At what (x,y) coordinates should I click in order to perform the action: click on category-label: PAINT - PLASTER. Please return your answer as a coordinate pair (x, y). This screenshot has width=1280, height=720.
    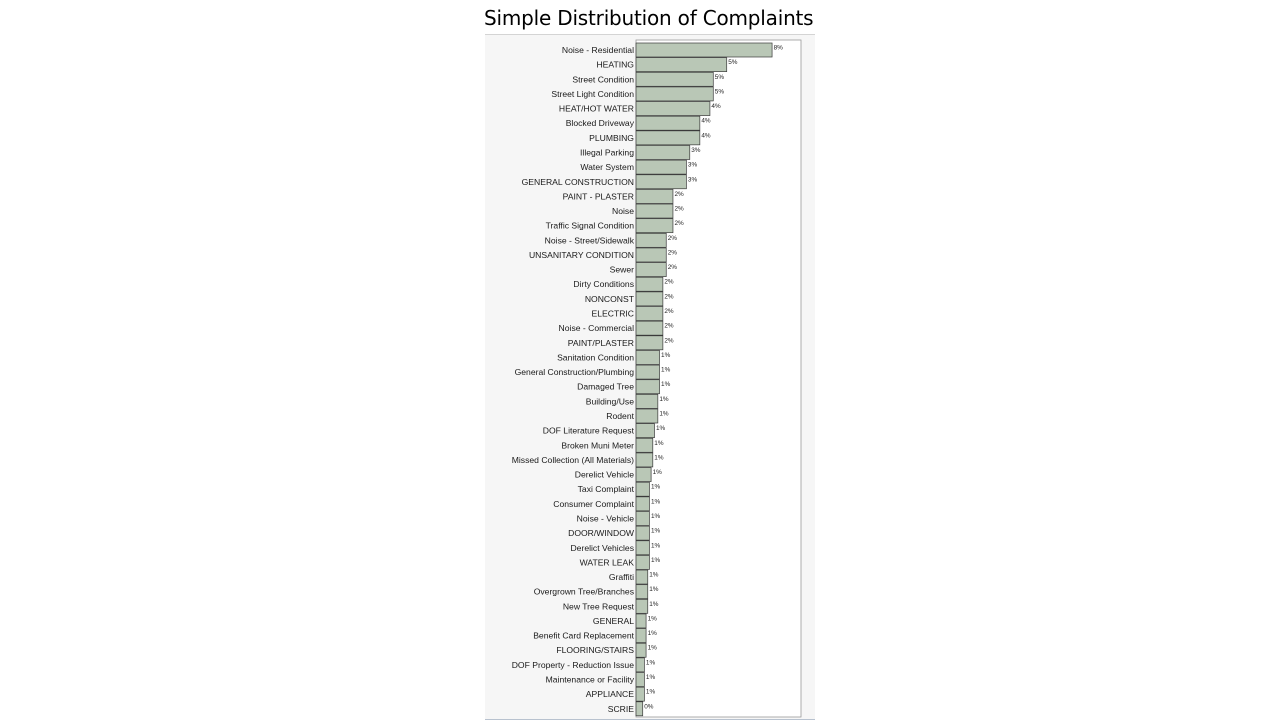
    Looking at the image, I should click on (598, 196).